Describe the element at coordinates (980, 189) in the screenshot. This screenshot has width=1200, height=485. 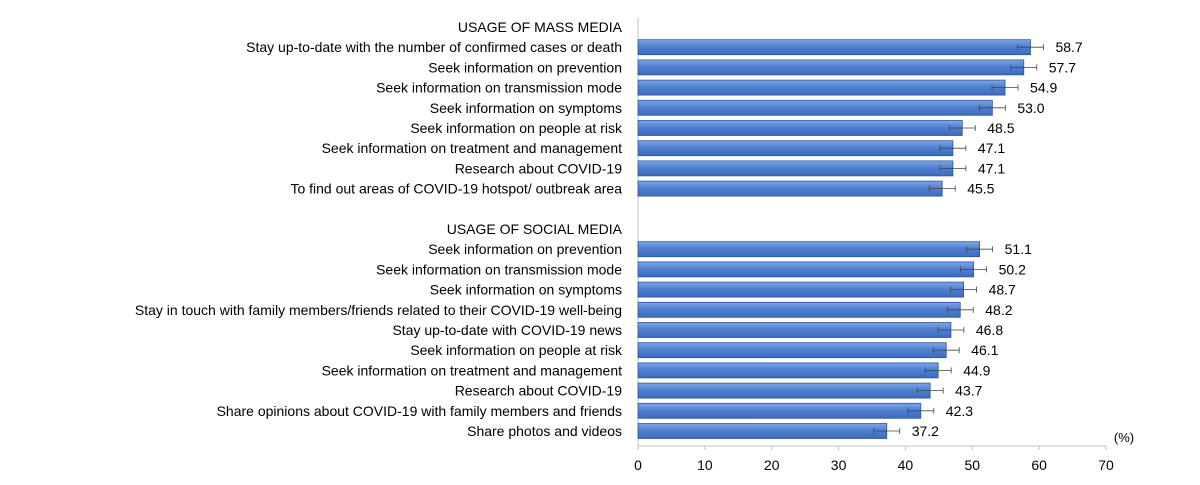
I see `value-label: 45.5` at that location.